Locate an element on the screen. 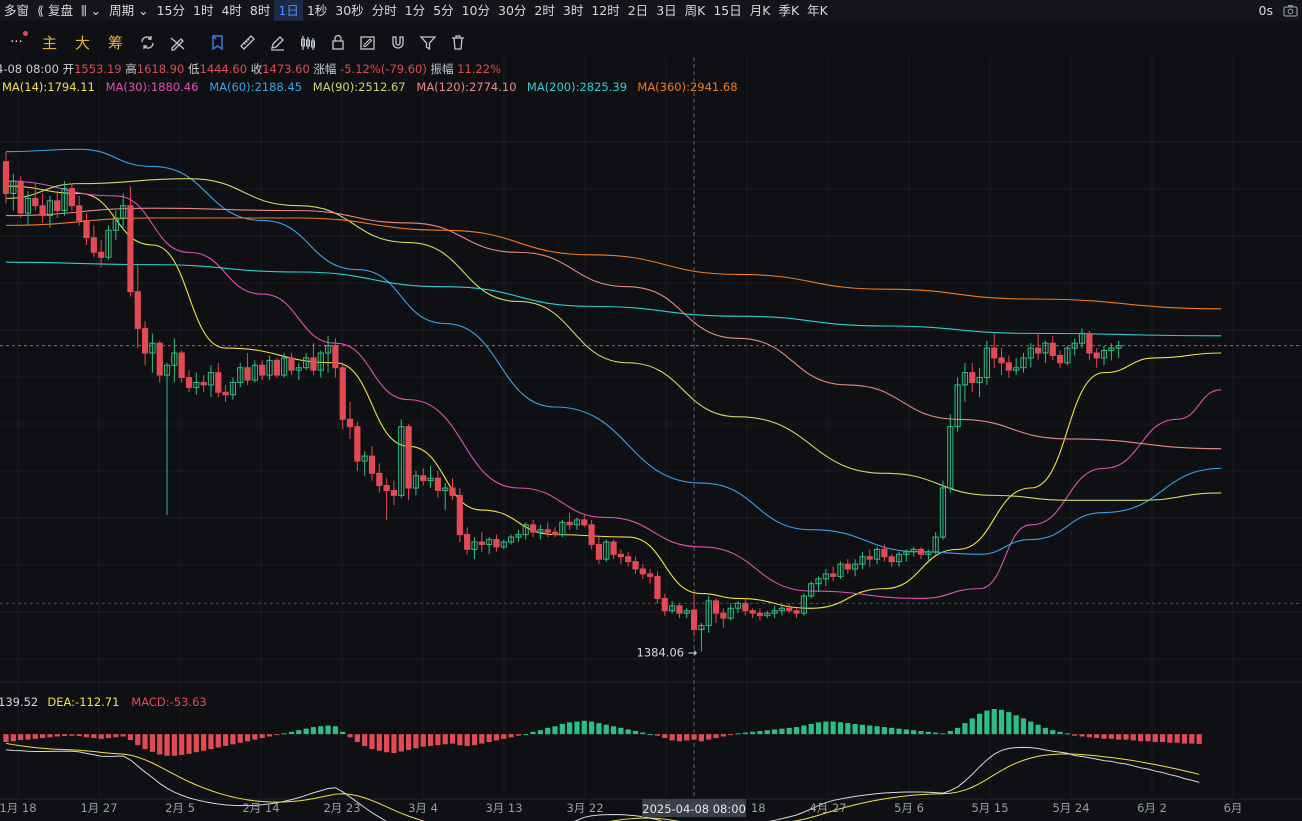  timeframe-item: 季K is located at coordinates (789, 10).